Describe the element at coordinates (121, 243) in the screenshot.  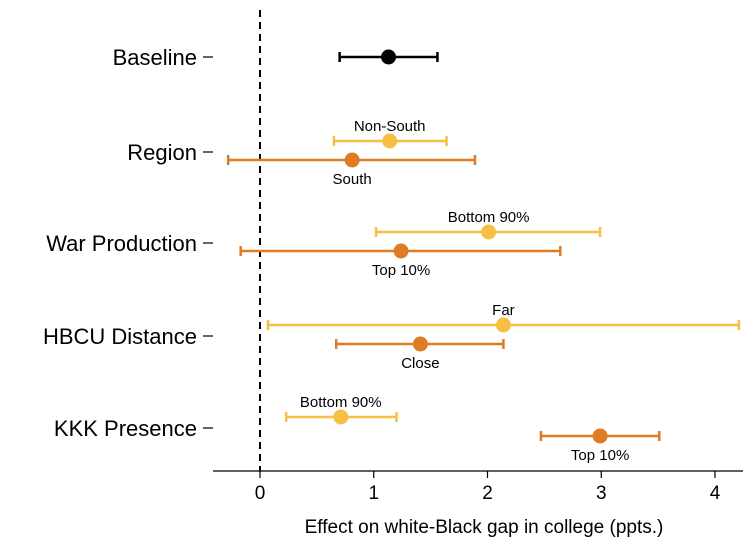
I see `category-label-war-production: War Production` at that location.